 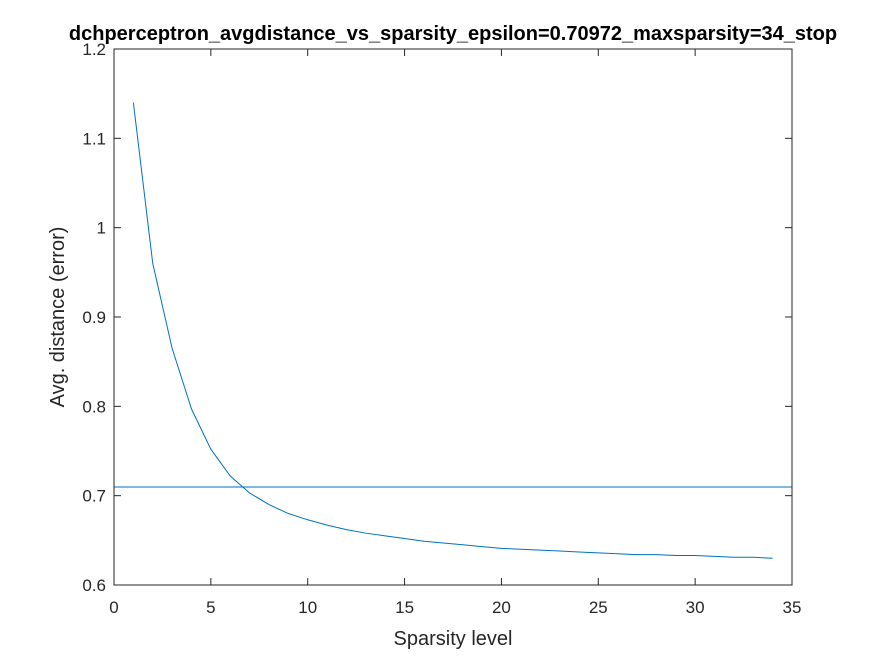 What do you see at coordinates (101, 228) in the screenshot?
I see `y-tick-label: 1` at bounding box center [101, 228].